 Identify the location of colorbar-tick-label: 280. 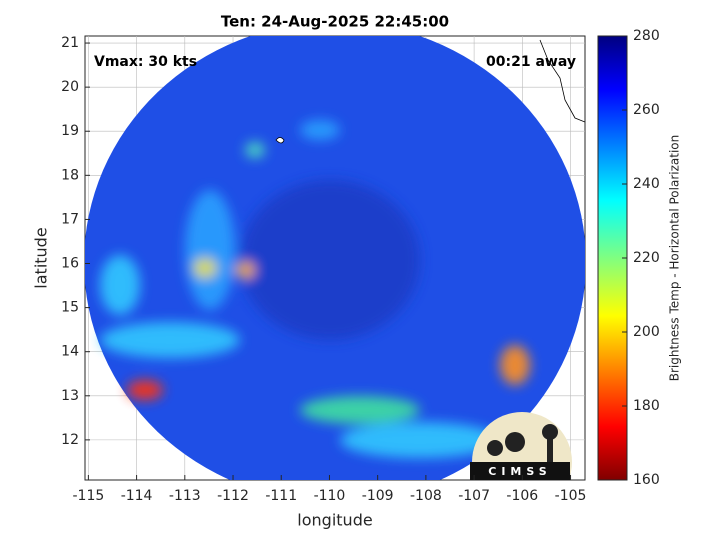
(646, 36).